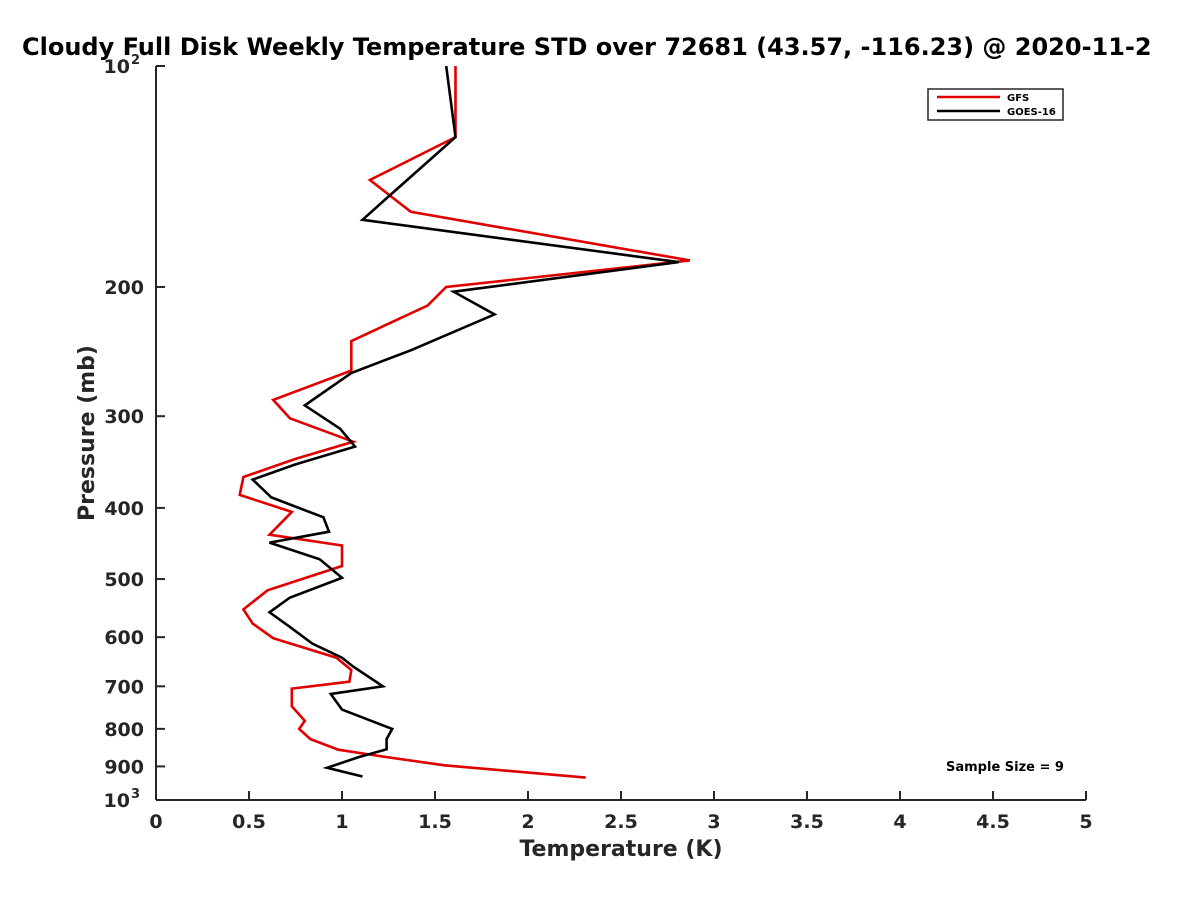 This screenshot has width=1200, height=900. Describe the element at coordinates (124, 288) in the screenshot. I see `y-tick-label: 200` at that location.